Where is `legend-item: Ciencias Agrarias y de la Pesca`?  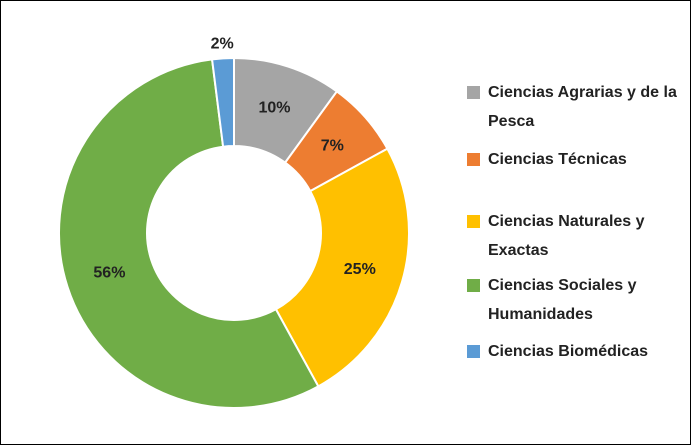
legend-item: Ciencias Agrarias y de la Pesca is located at coordinates (575, 107).